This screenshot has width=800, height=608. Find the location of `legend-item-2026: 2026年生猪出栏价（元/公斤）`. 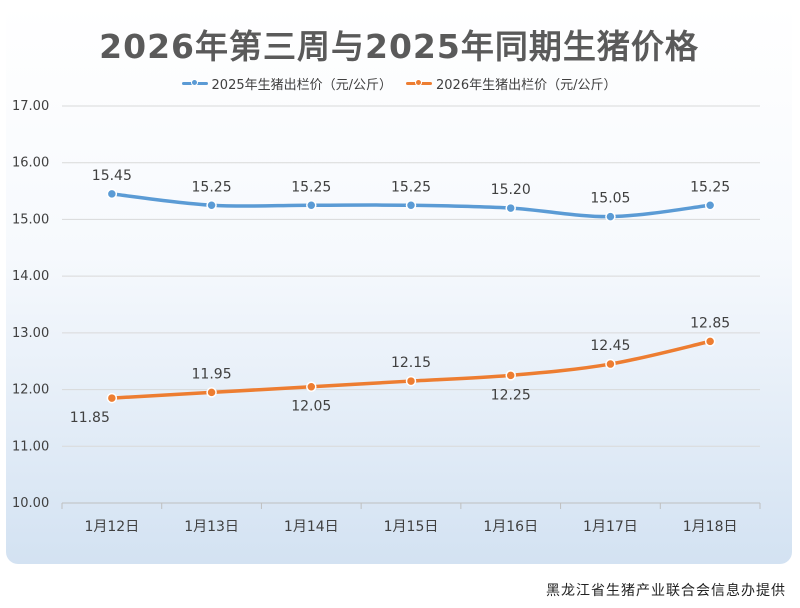

legend-item-2026: 2026年生猪出栏价（元/公斤） is located at coordinates (511, 83).